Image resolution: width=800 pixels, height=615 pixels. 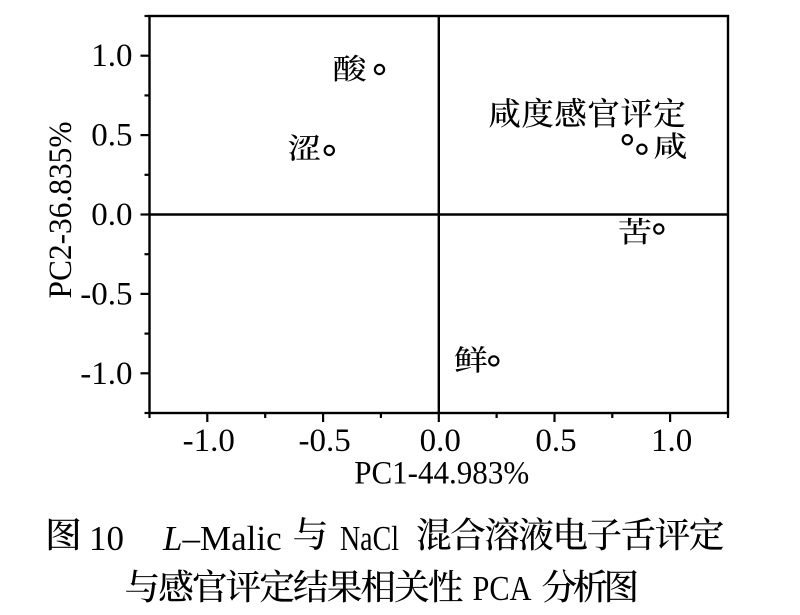 What do you see at coordinates (503, 588) in the screenshot?
I see `svg-text: PCA` at bounding box center [503, 588].